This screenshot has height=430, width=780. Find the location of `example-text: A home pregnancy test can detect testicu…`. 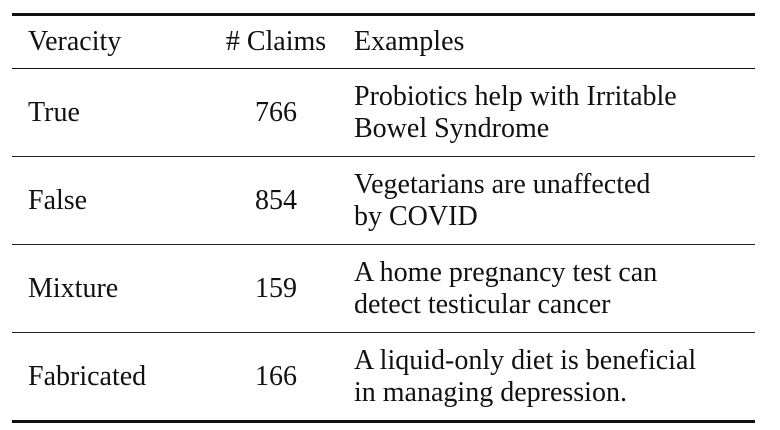

example-text: A home pregnancy test can detect testicu… is located at coordinates (506, 288).